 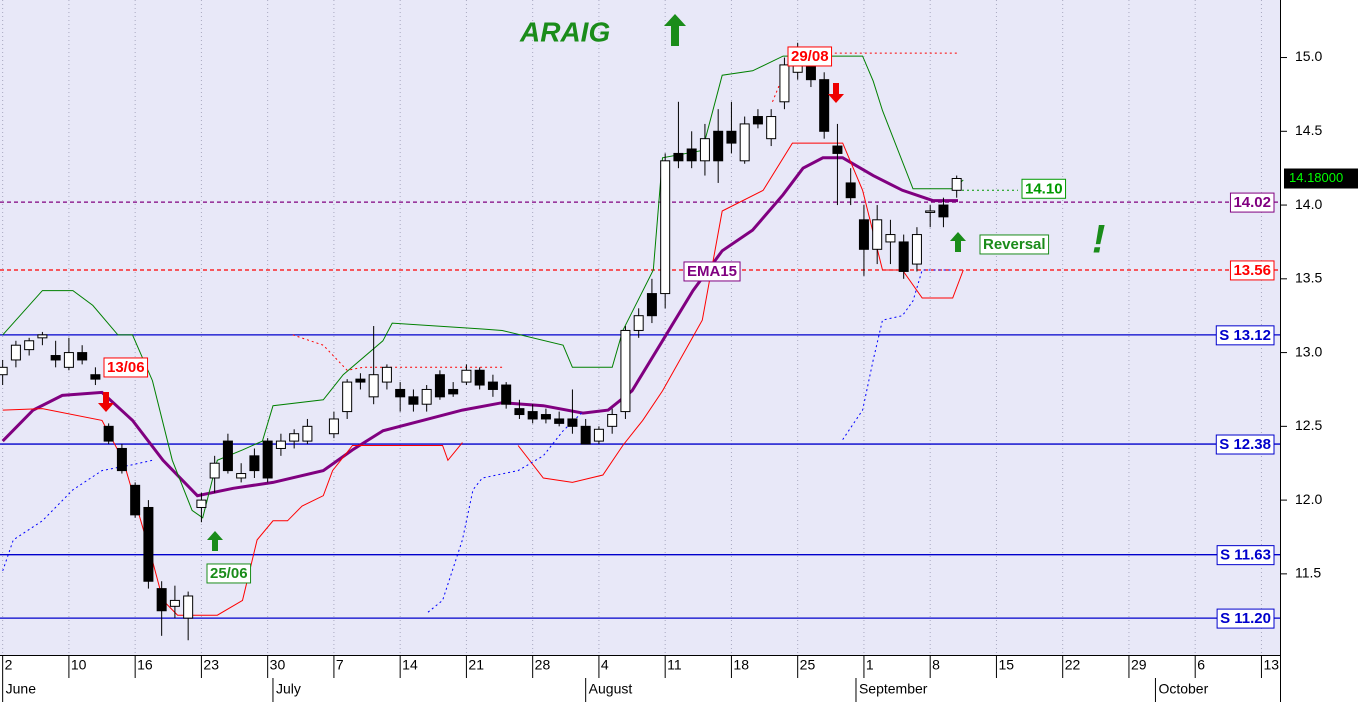 I want to click on chart-title: ARAIG, so click(x=564, y=31).